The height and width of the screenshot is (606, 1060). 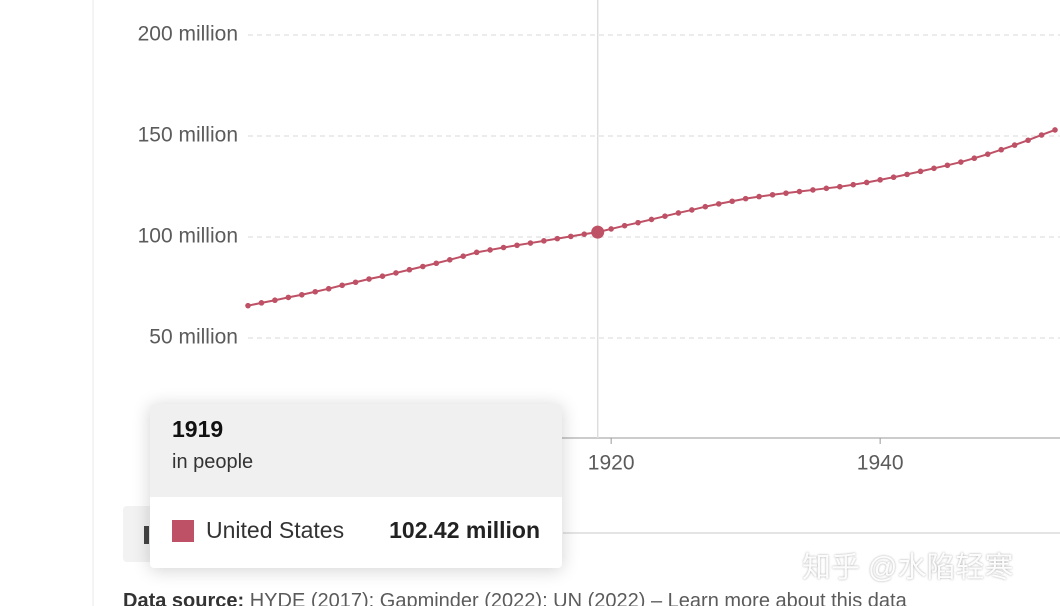 I want to click on tooltip-value: 102.42 million, so click(x=464, y=530).